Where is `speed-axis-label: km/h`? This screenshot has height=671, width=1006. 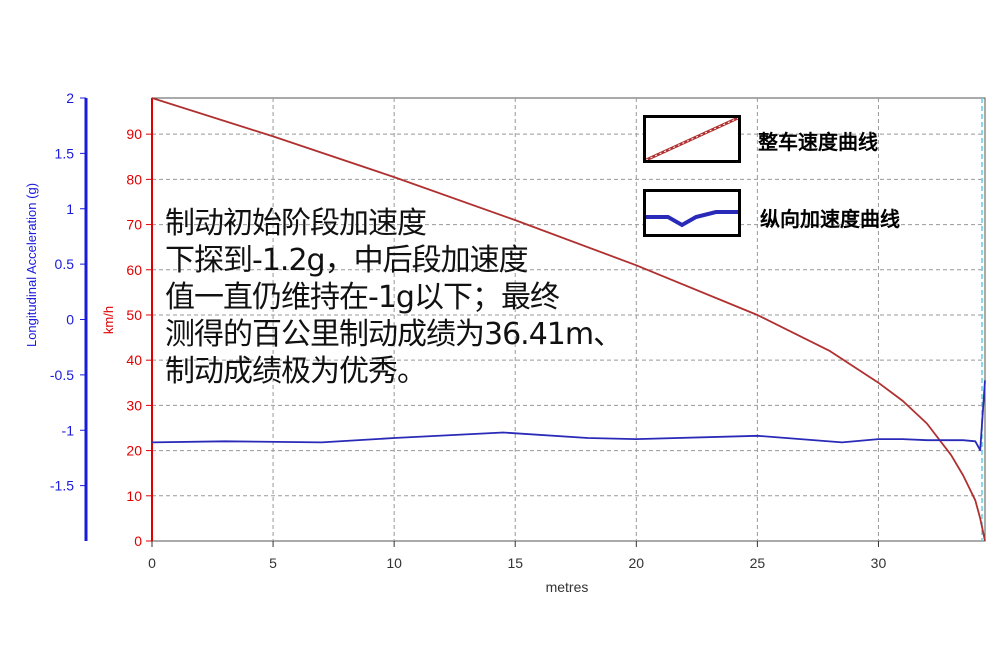 speed-axis-label: km/h is located at coordinates (108, 320).